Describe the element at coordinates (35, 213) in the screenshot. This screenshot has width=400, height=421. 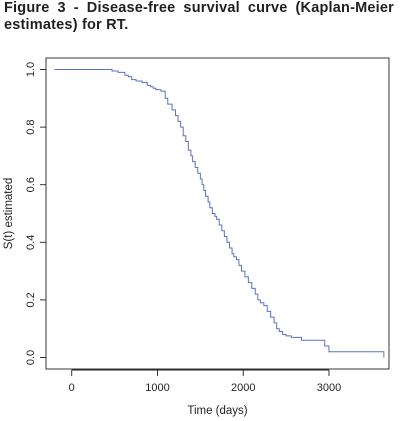
I see `y-axis: 0.0 0.2 0.4 0.6 0.8 1.0` at that location.